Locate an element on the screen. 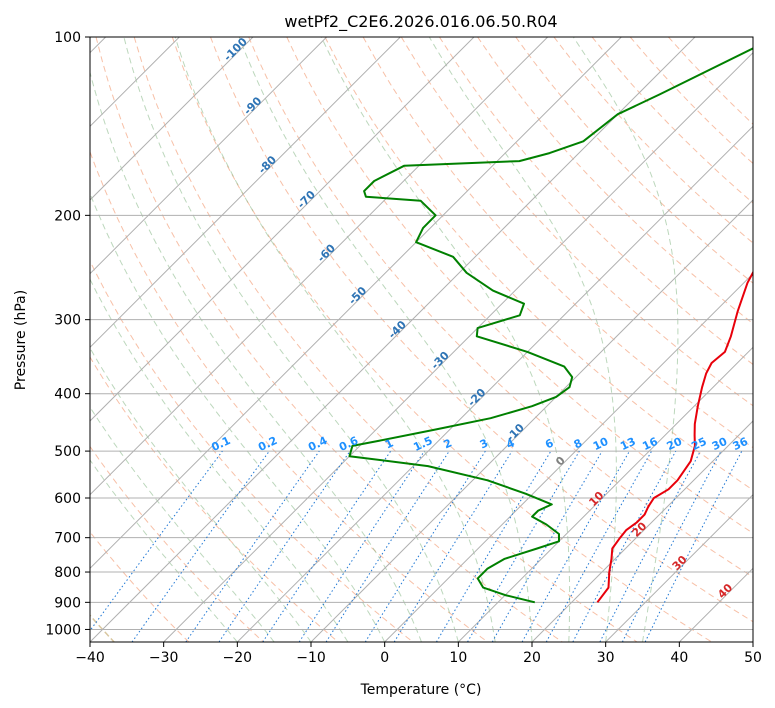  y-tick-label: 400 is located at coordinates (67, 395).